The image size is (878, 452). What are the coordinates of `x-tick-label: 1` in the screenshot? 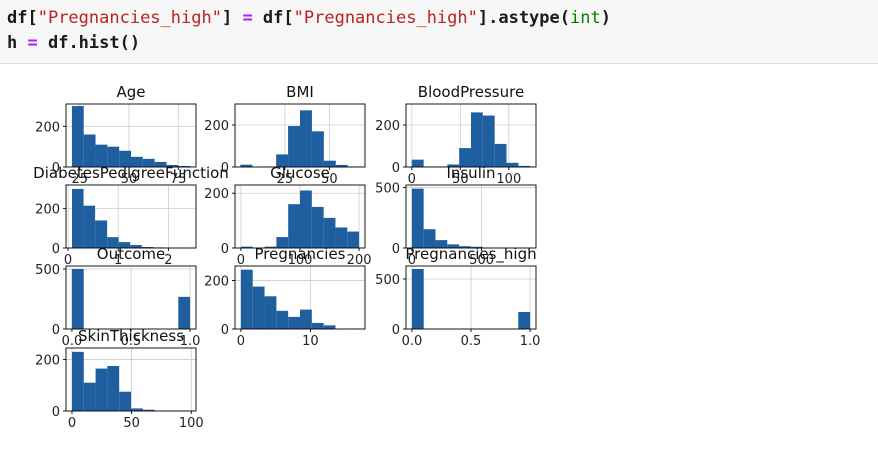 It's located at (118, 260).